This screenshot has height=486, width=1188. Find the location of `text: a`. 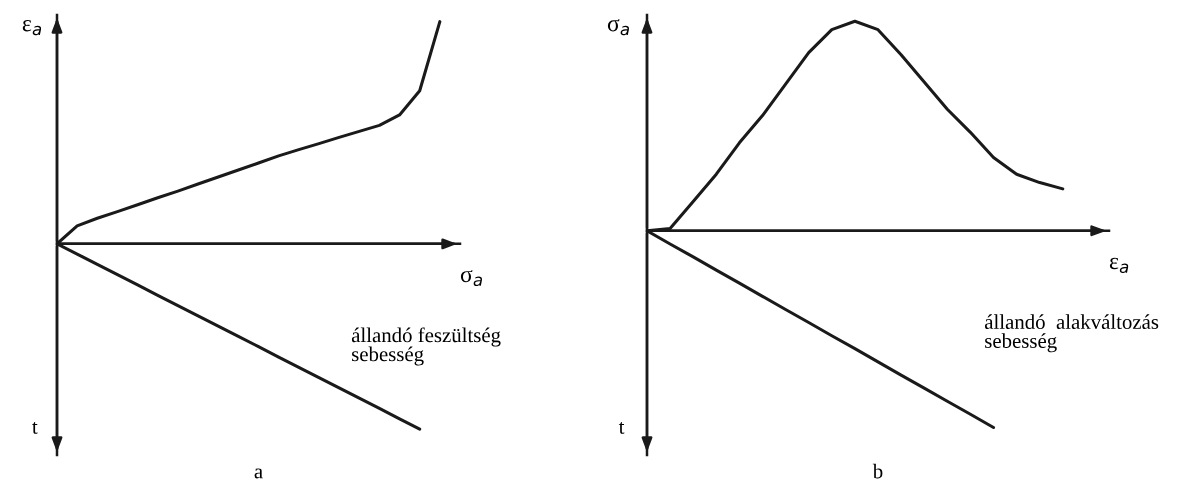

text: a is located at coordinates (258, 473).